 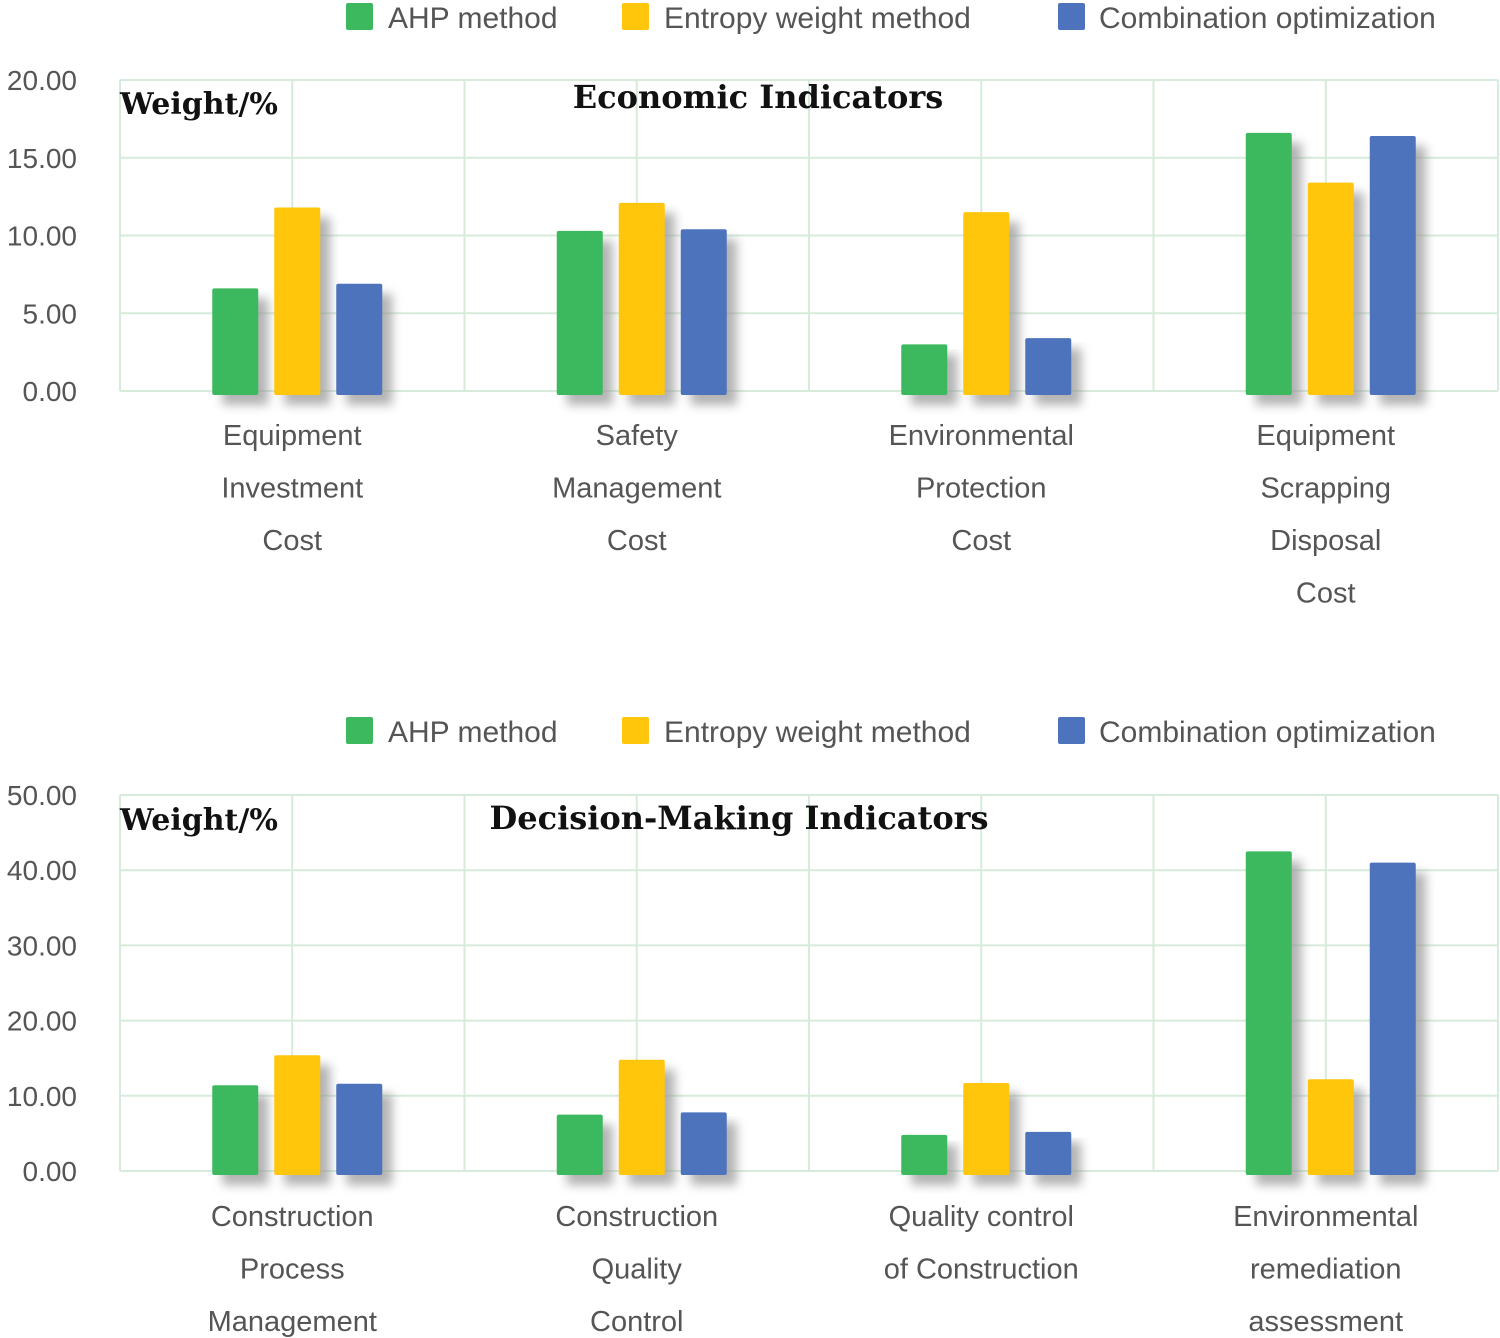 I want to click on y-tick-label: 15.00, so click(x=42, y=158).